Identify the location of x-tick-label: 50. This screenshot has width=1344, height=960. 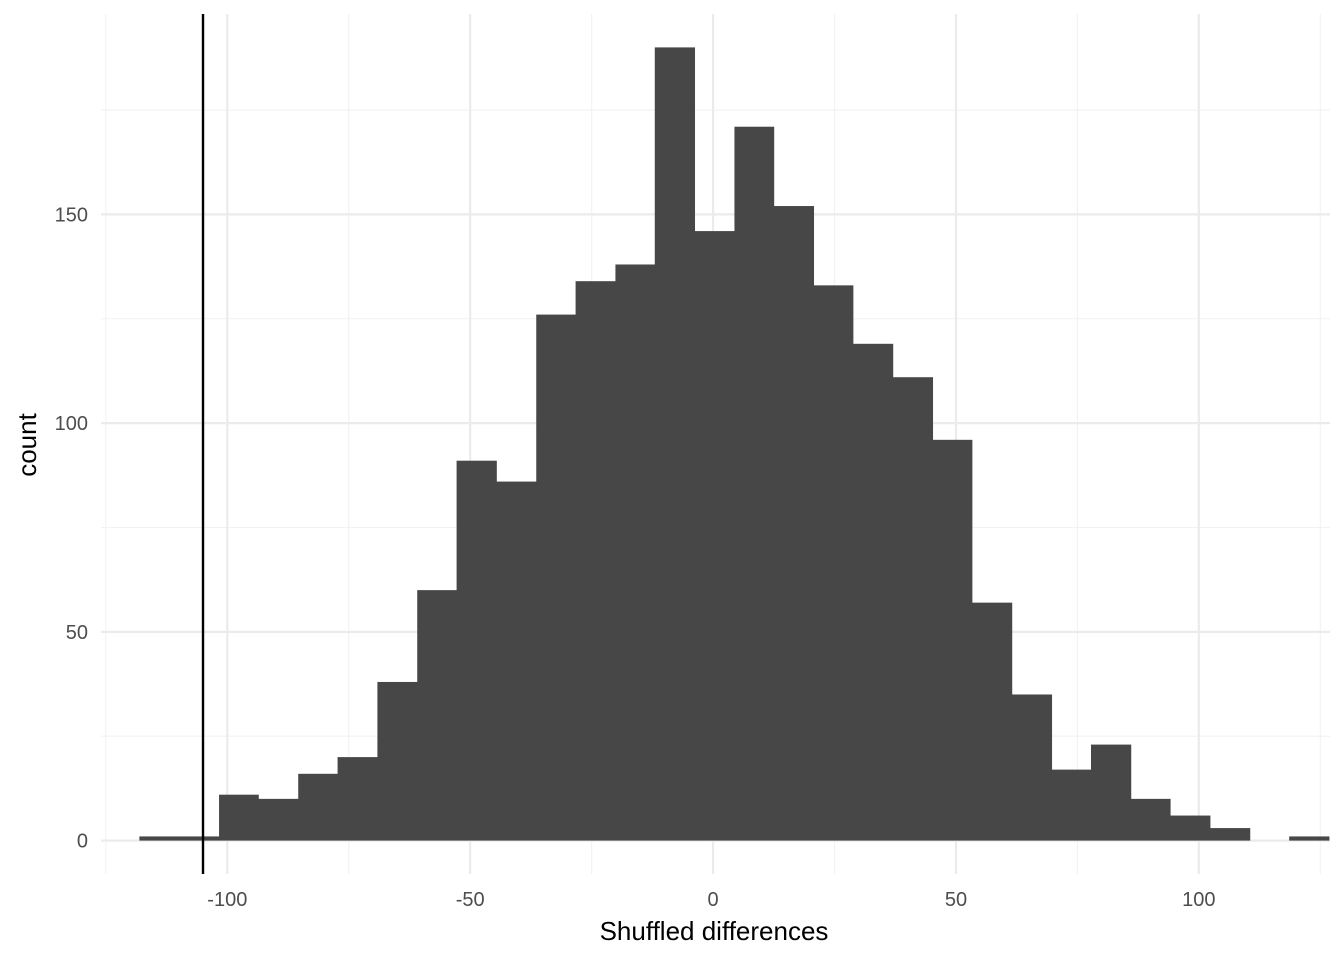
(956, 900).